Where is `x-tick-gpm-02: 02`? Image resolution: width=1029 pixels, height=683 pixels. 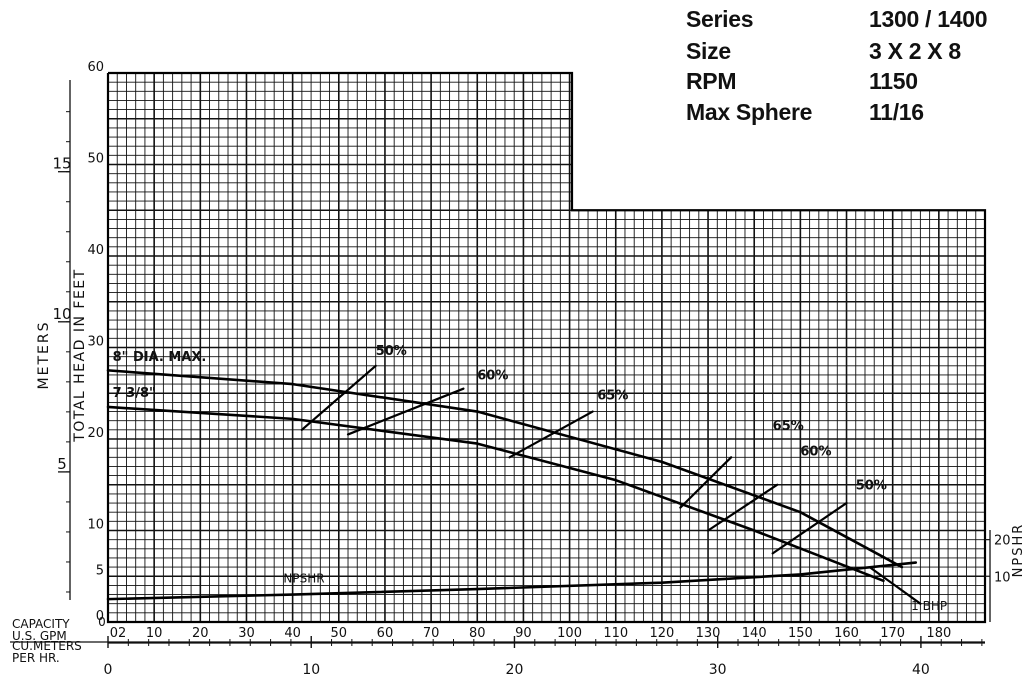
x-tick-gpm-02: 02 is located at coordinates (118, 633).